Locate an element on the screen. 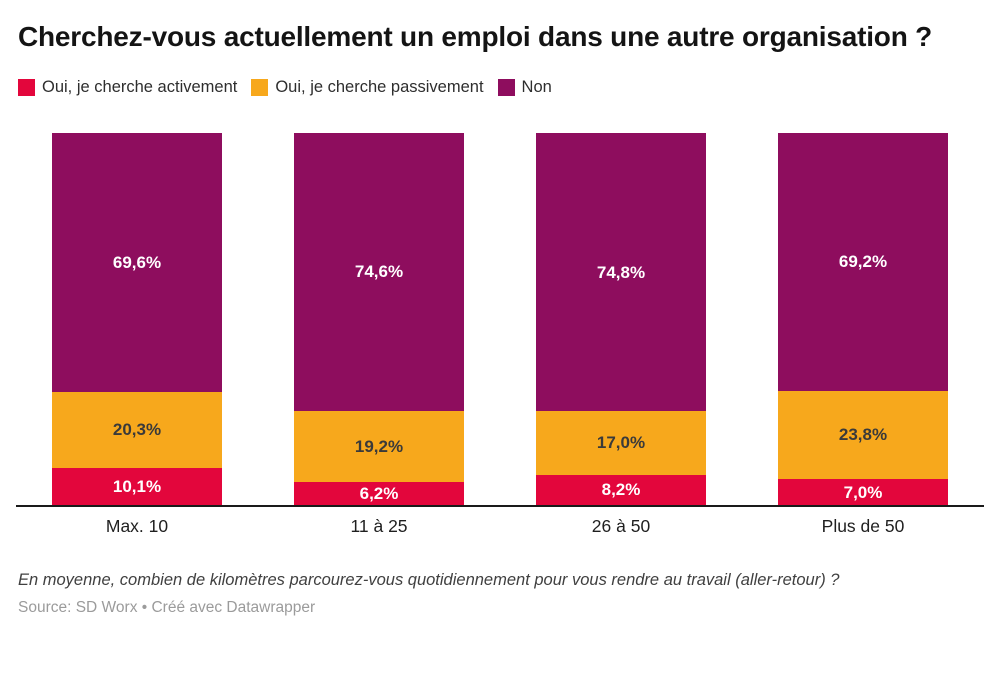  bar-segment-max-10-non: 69,6% is located at coordinates (137, 262).